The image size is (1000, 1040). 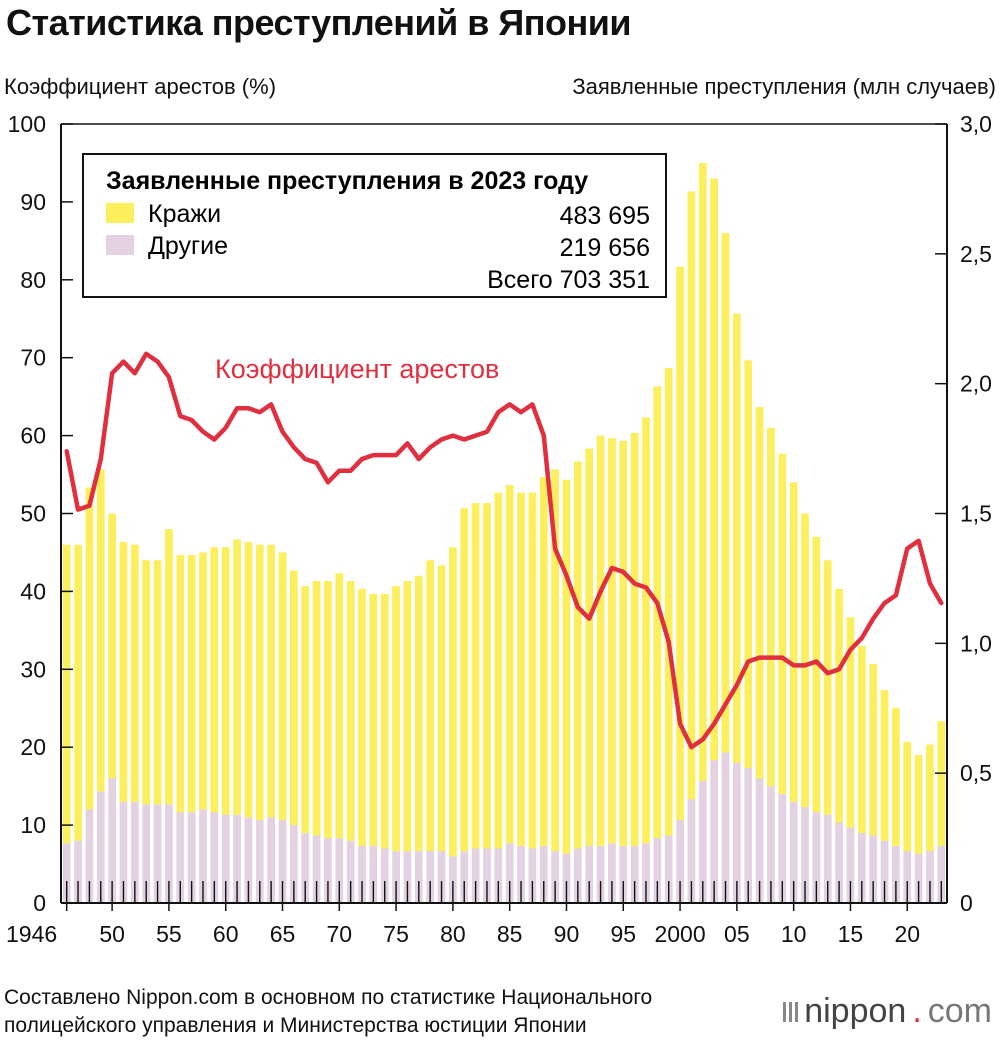 What do you see at coordinates (396, 934) in the screenshot?
I see `x-tick-label-1975: 75` at bounding box center [396, 934].